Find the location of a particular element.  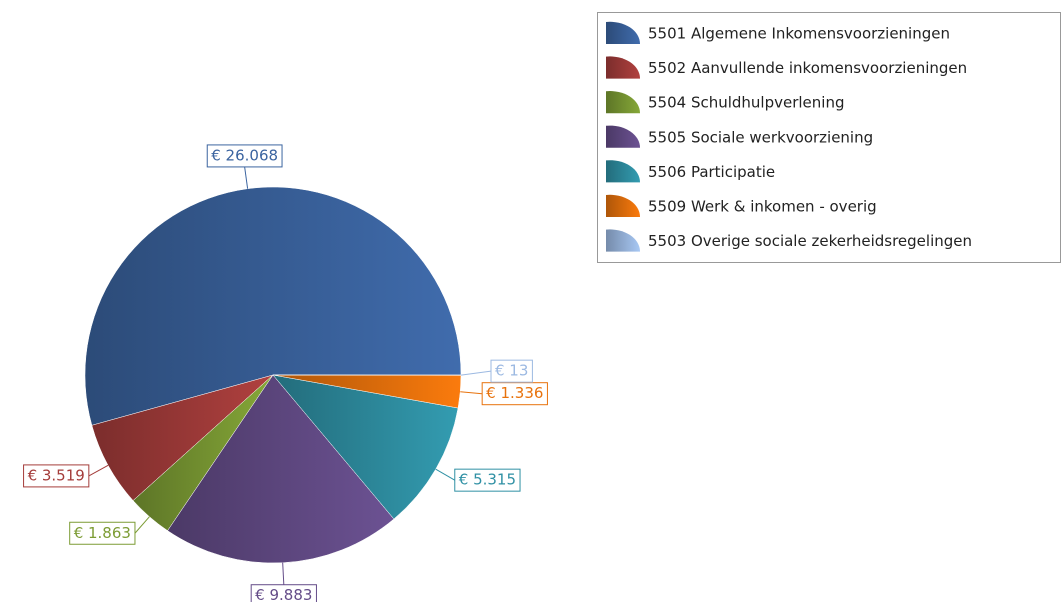

value-label: € 1.863 is located at coordinates (102, 533).